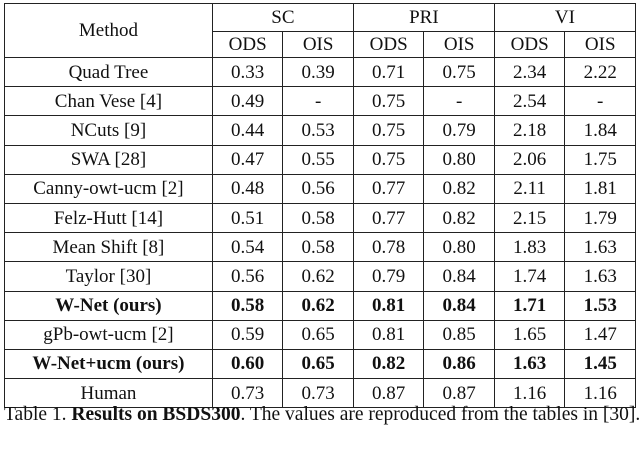 This screenshot has height=451, width=640. What do you see at coordinates (156, 414) in the screenshot?
I see `caption-title: Results on BSDS300` at bounding box center [156, 414].